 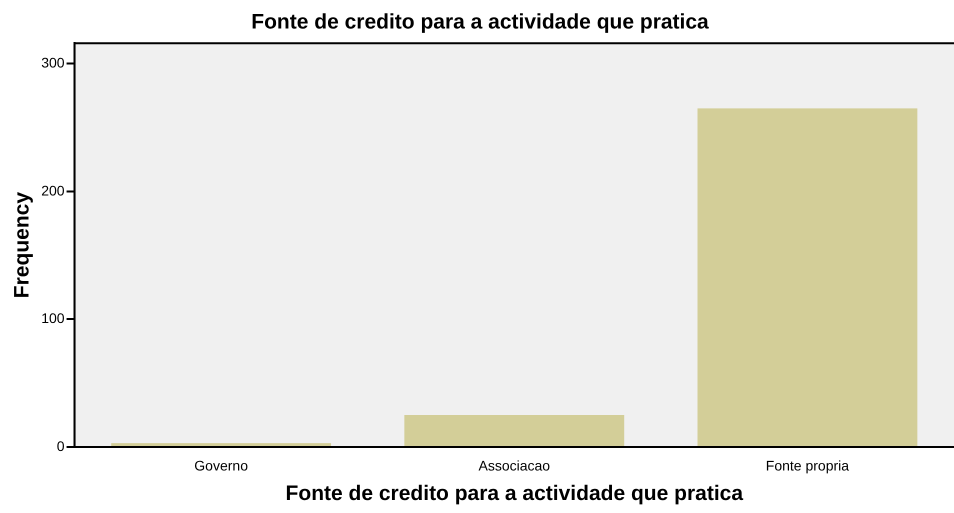 I want to click on x-tick-label: Governo, so click(x=221, y=465).